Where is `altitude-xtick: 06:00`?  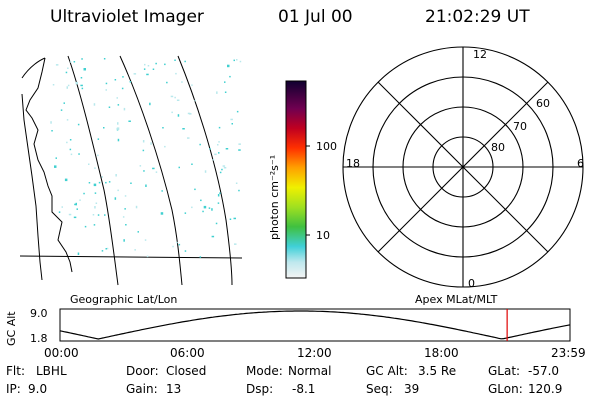
altitude-xtick: 06:00 is located at coordinates (187, 353).